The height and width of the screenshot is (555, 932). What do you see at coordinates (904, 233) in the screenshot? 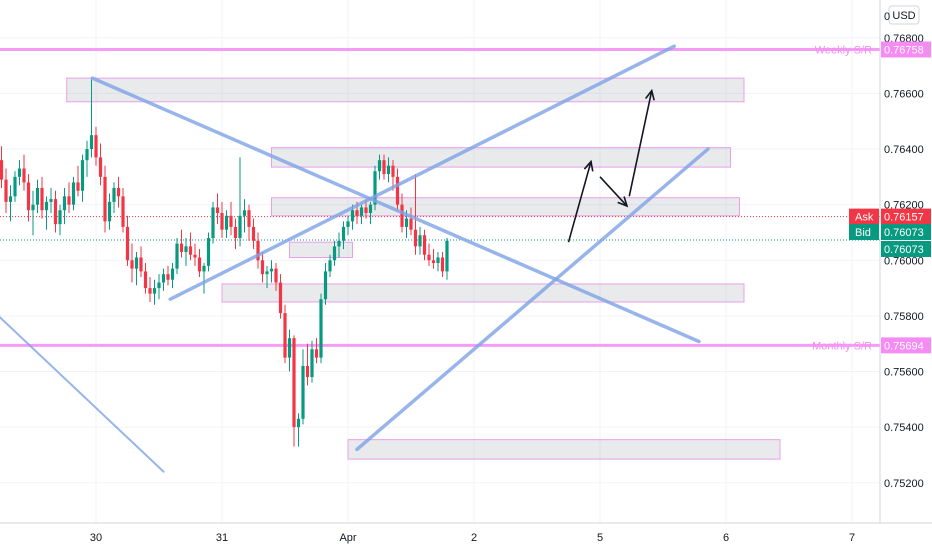
I see `bid-price: 0.76073` at bounding box center [904, 233].